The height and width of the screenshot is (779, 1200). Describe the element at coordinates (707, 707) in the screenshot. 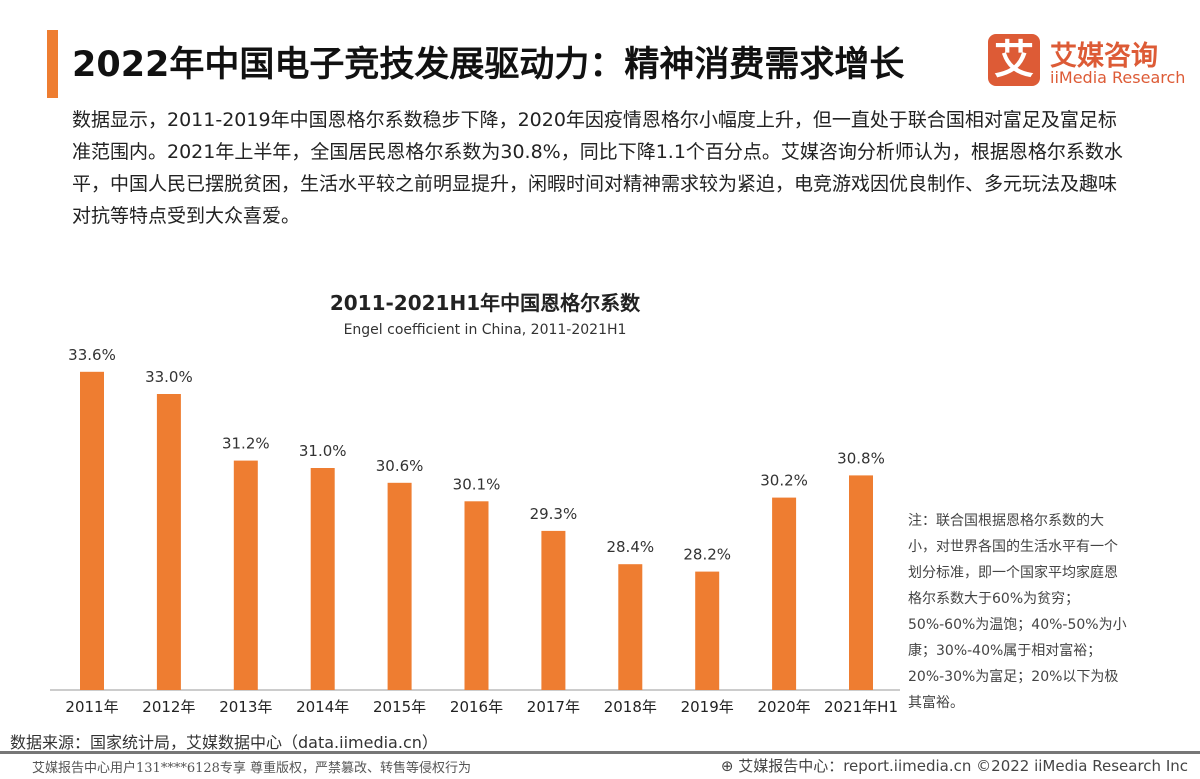

I see `x-tick-label: 2019年` at that location.